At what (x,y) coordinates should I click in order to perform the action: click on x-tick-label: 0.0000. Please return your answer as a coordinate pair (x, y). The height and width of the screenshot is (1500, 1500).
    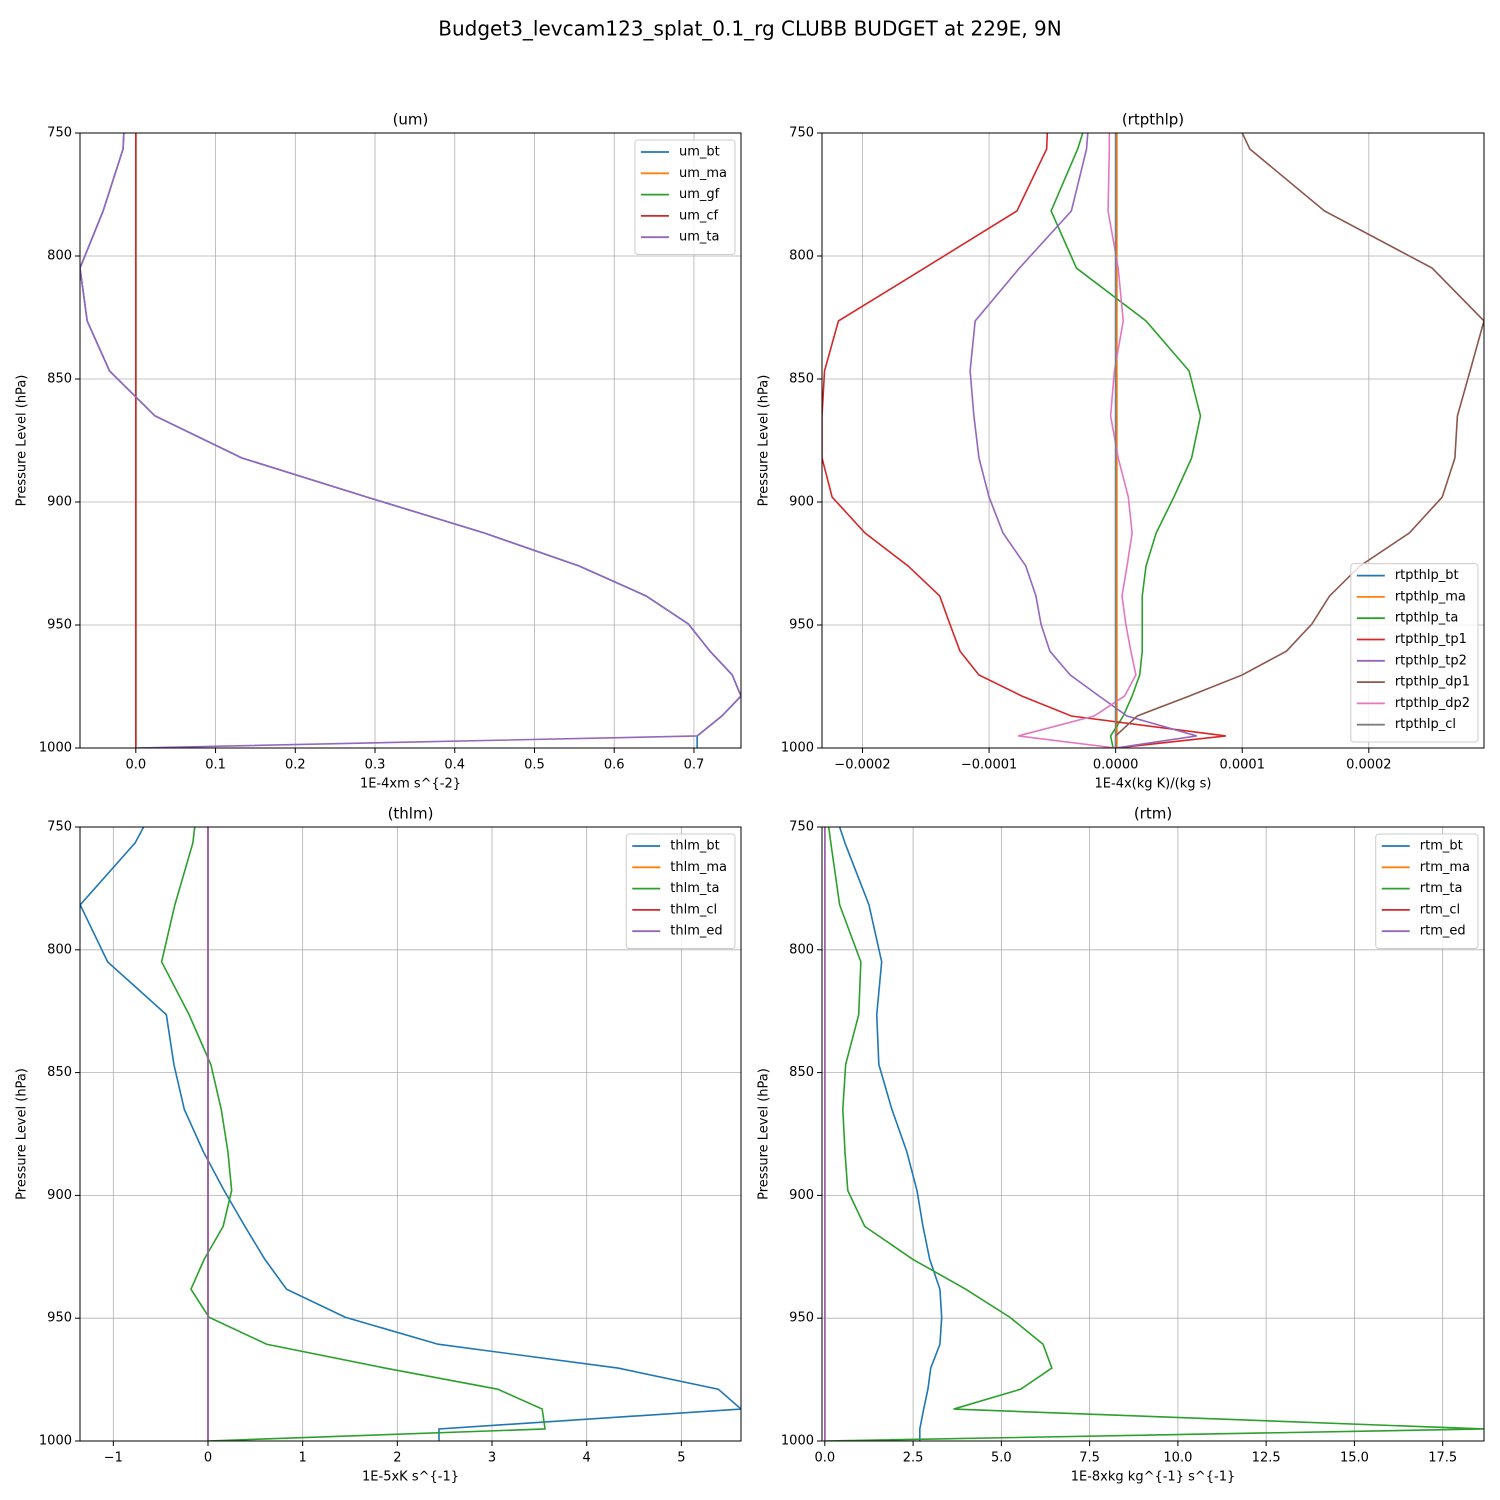
    Looking at the image, I should click on (1116, 765).